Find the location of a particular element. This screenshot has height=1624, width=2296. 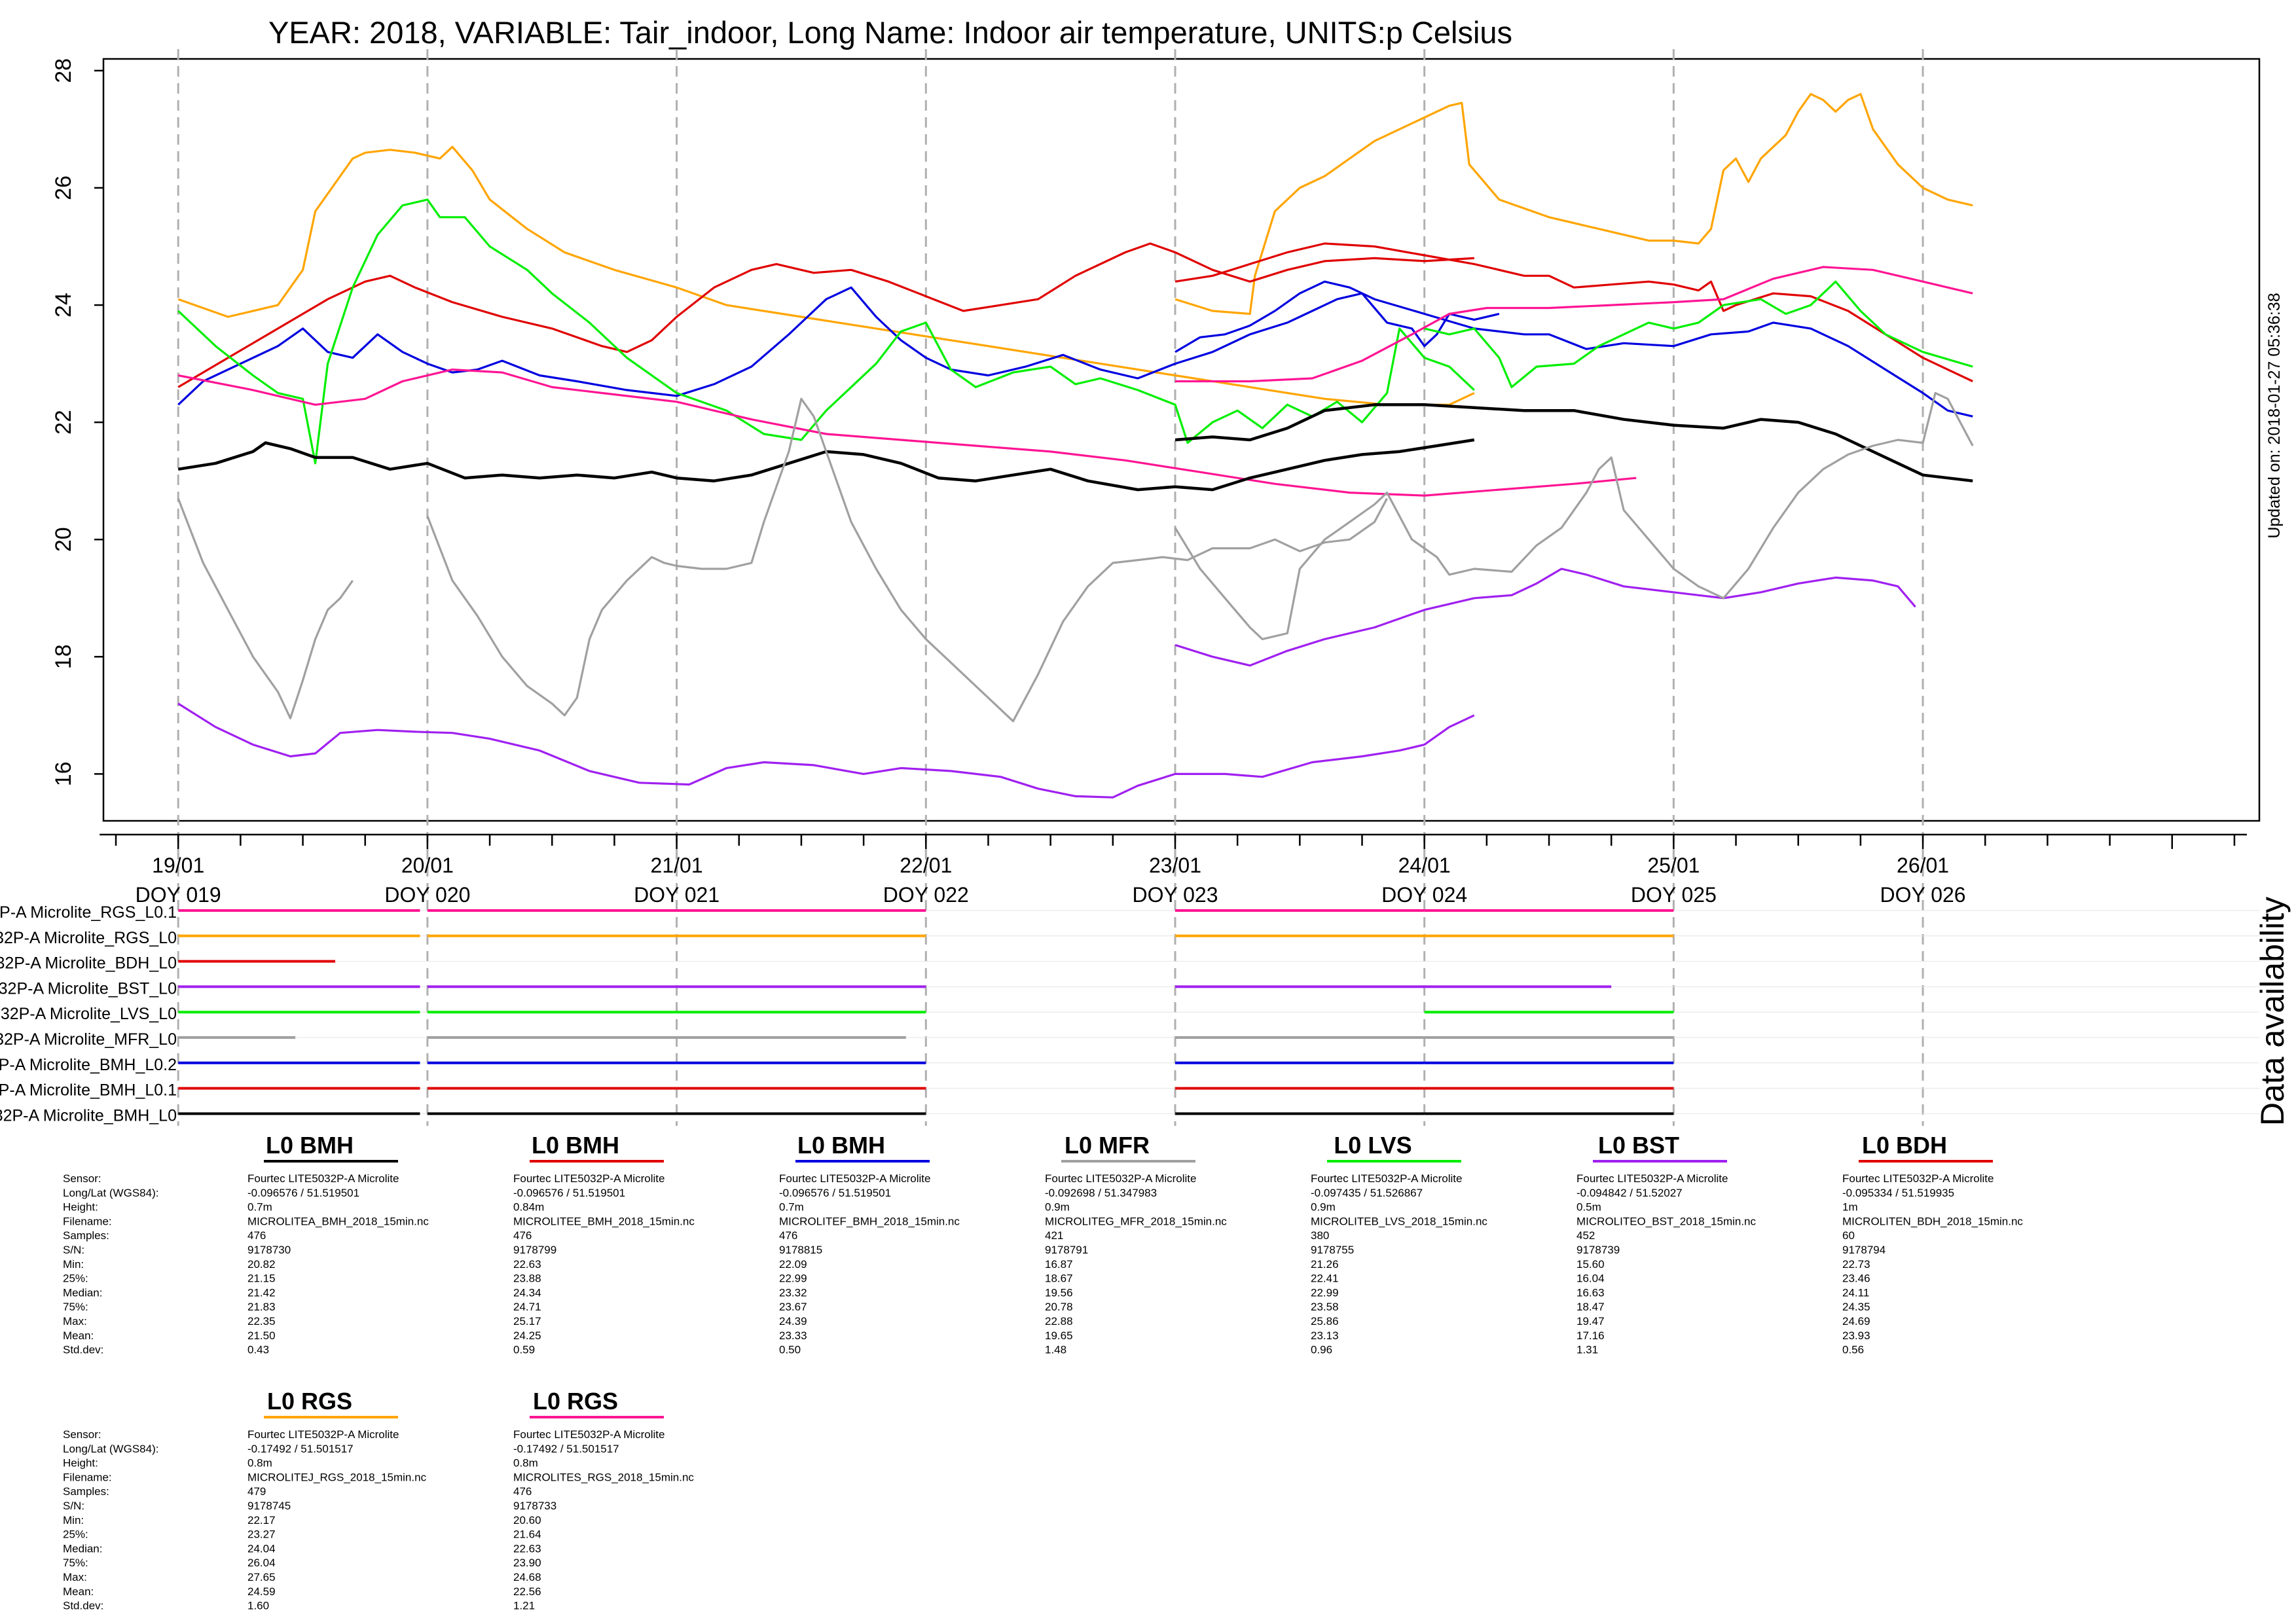

series-line-blue is located at coordinates (1574, 349).